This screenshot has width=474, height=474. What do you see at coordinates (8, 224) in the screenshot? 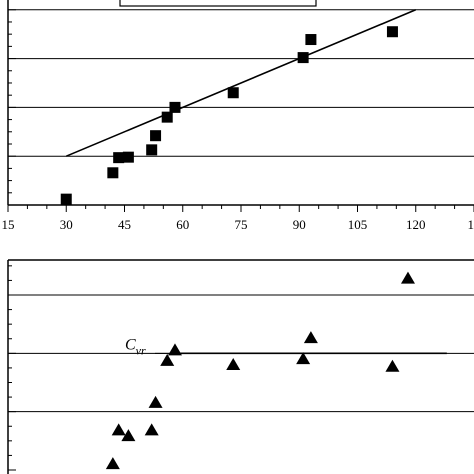
I see `x-tick-label: 15` at bounding box center [8, 224].